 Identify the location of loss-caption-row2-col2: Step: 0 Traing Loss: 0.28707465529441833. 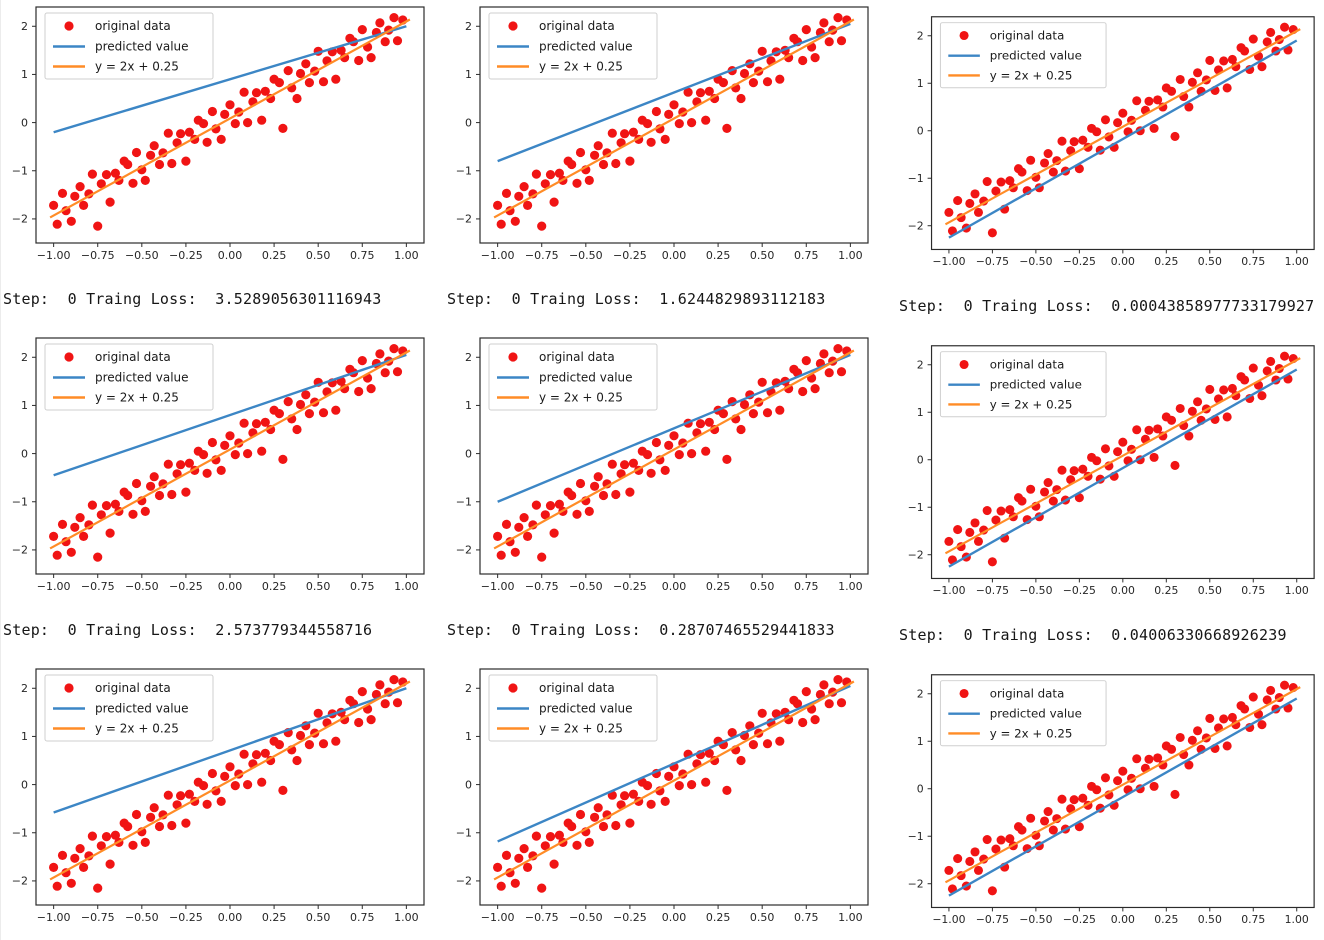
(641, 630).